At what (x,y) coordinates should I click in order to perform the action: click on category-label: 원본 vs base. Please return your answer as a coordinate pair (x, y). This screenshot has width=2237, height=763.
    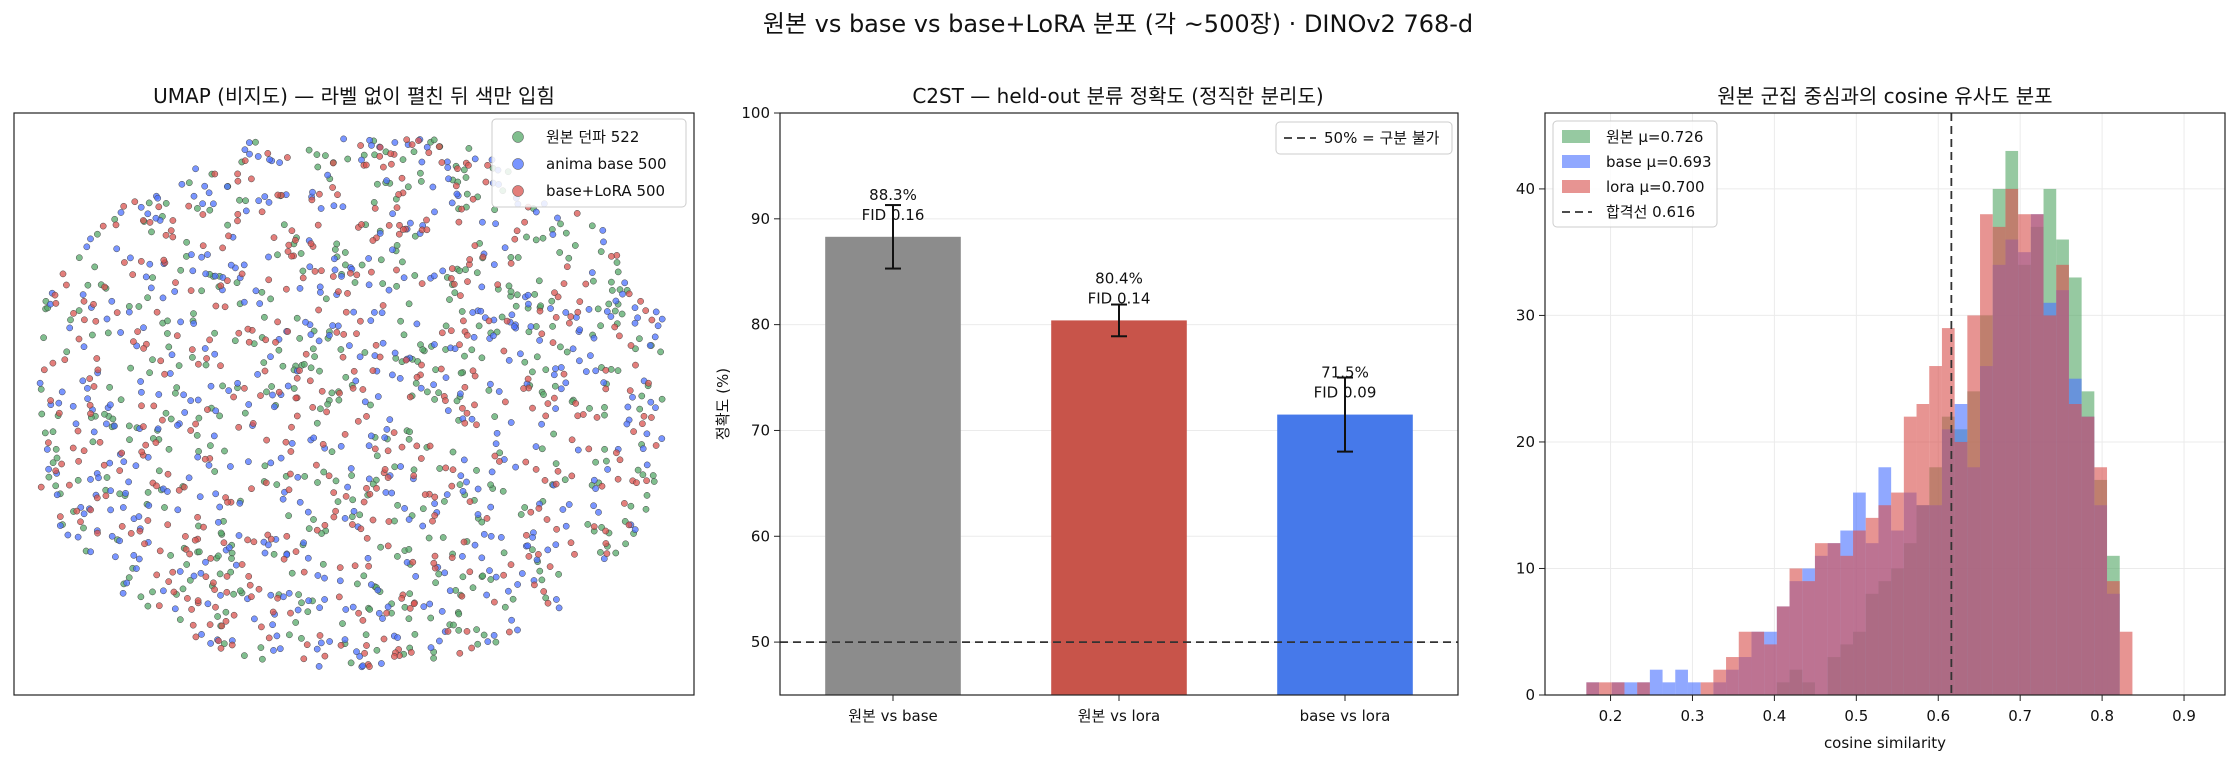
    Looking at the image, I should click on (893, 716).